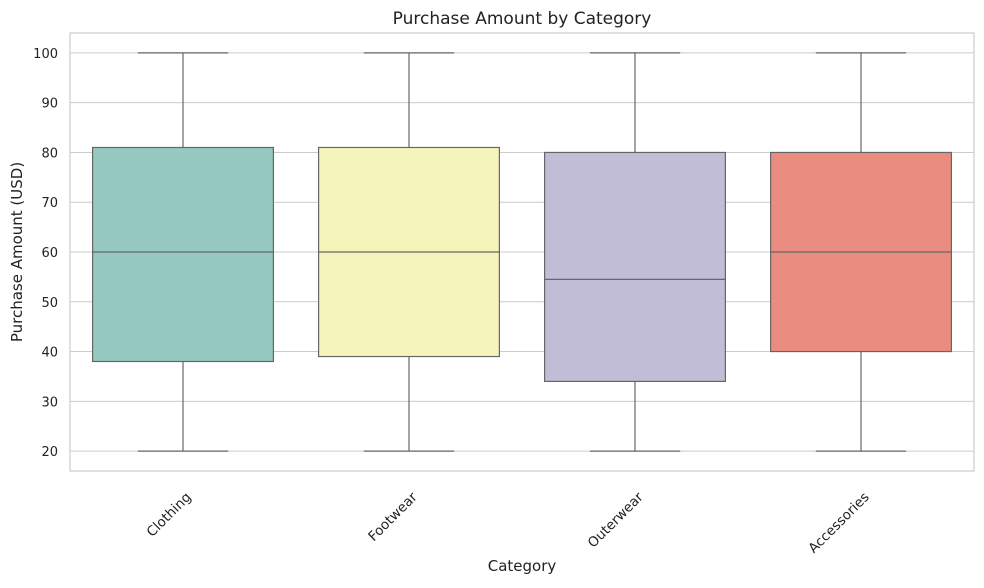 The image size is (984, 588). Describe the element at coordinates (49, 203) in the screenshot. I see `y-tick-label: 70` at that location.